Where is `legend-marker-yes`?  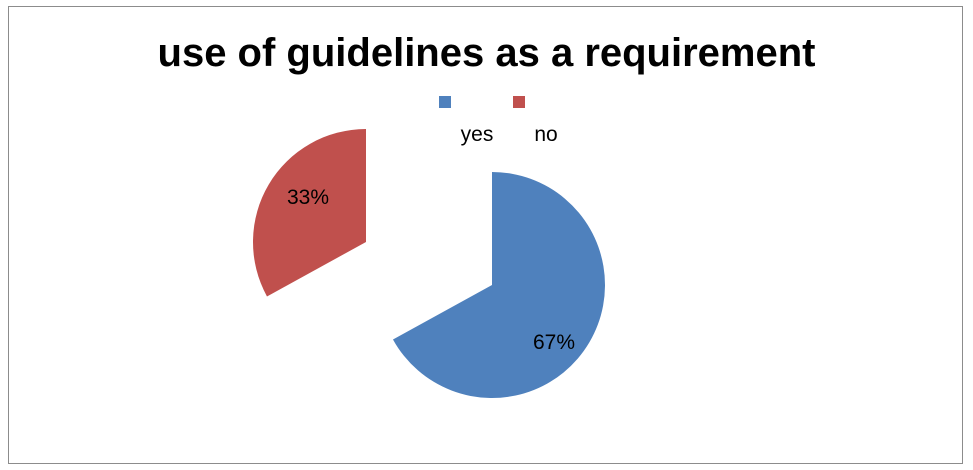 legend-marker-yes is located at coordinates (445, 102).